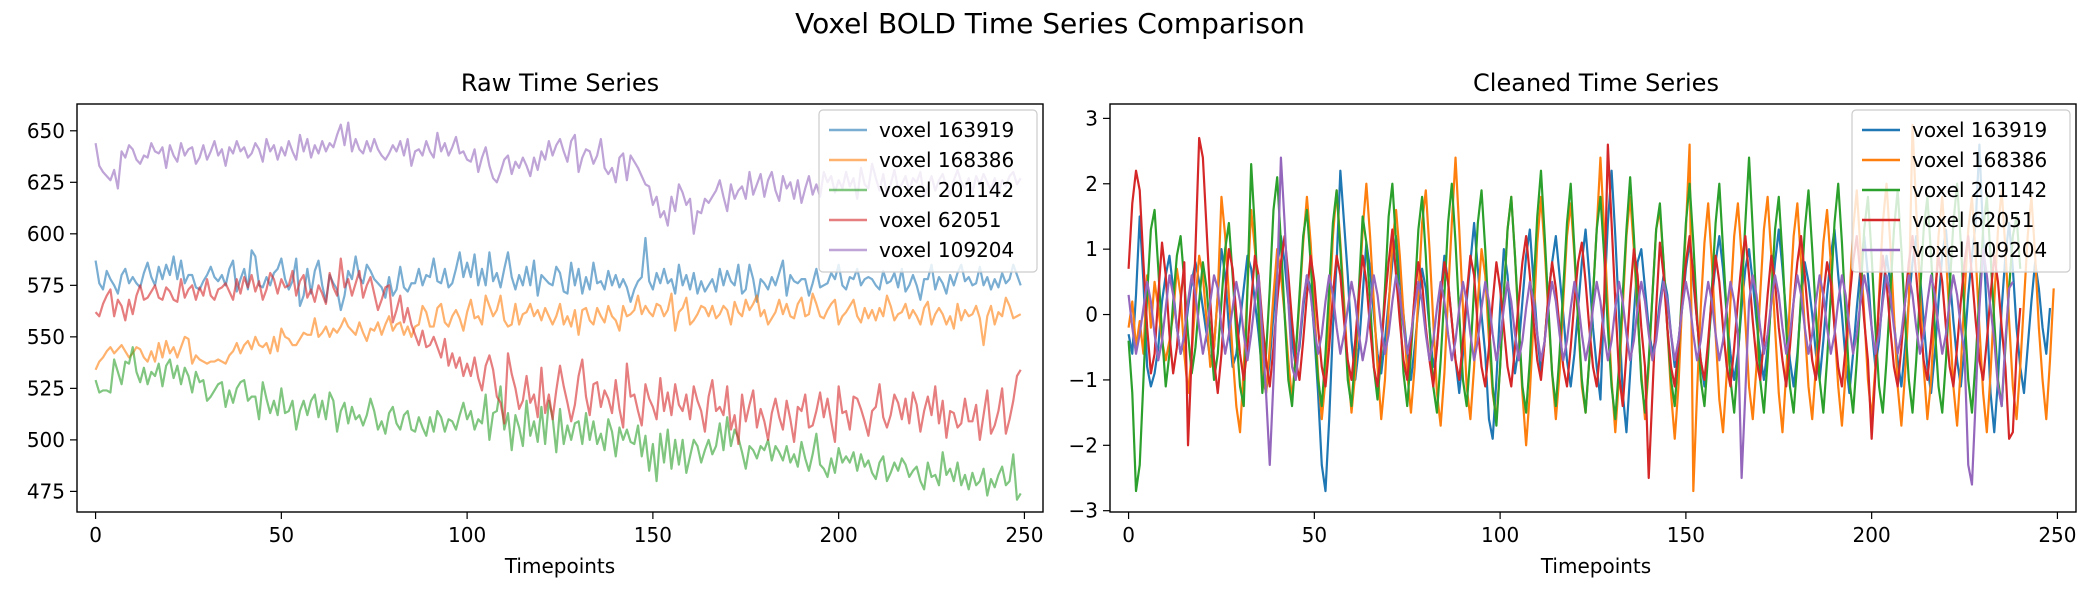 This screenshot has width=2100, height=600. Describe the element at coordinates (1595, 566) in the screenshot. I see `cleaned-x-axis-label: Timepoints` at that location.